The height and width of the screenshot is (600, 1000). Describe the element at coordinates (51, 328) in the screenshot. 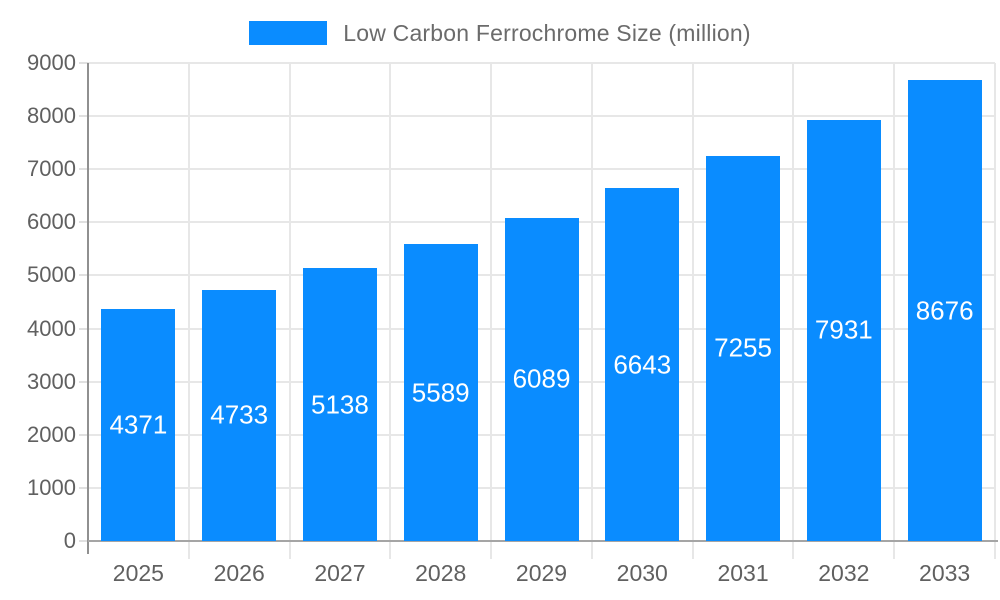

I see `y-tick-label: 4000` at that location.